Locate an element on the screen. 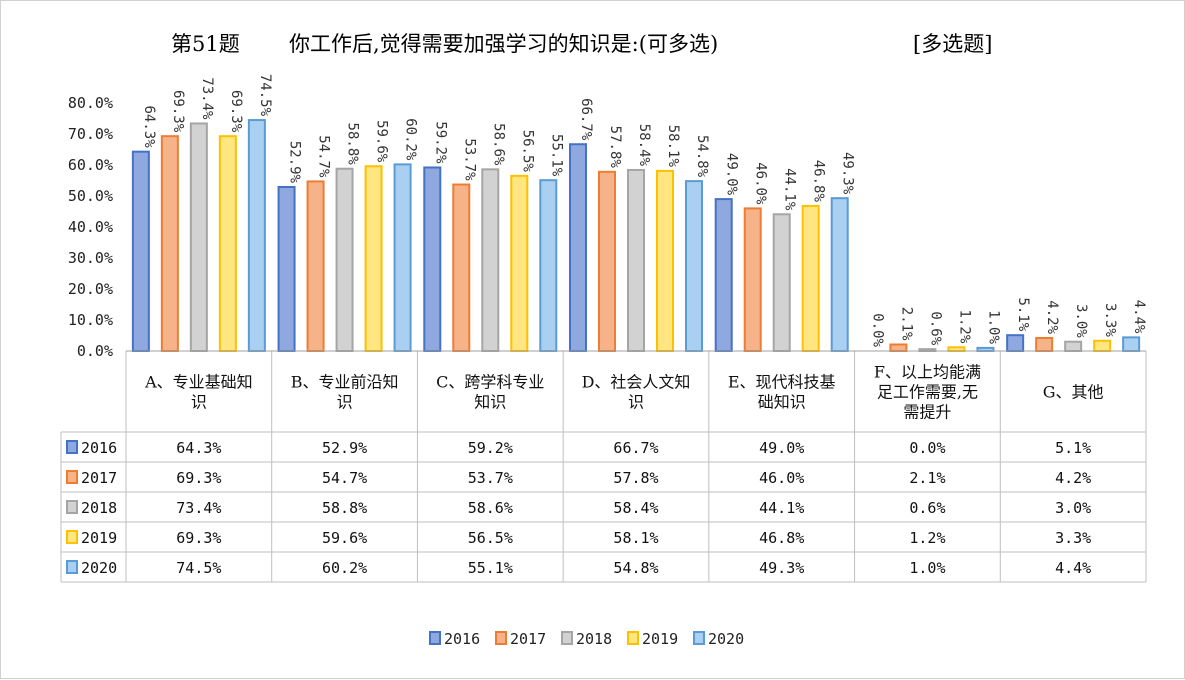 This screenshot has width=1185, height=680. legend: 2016 2017 2018 2019 2020 is located at coordinates (586, 639).